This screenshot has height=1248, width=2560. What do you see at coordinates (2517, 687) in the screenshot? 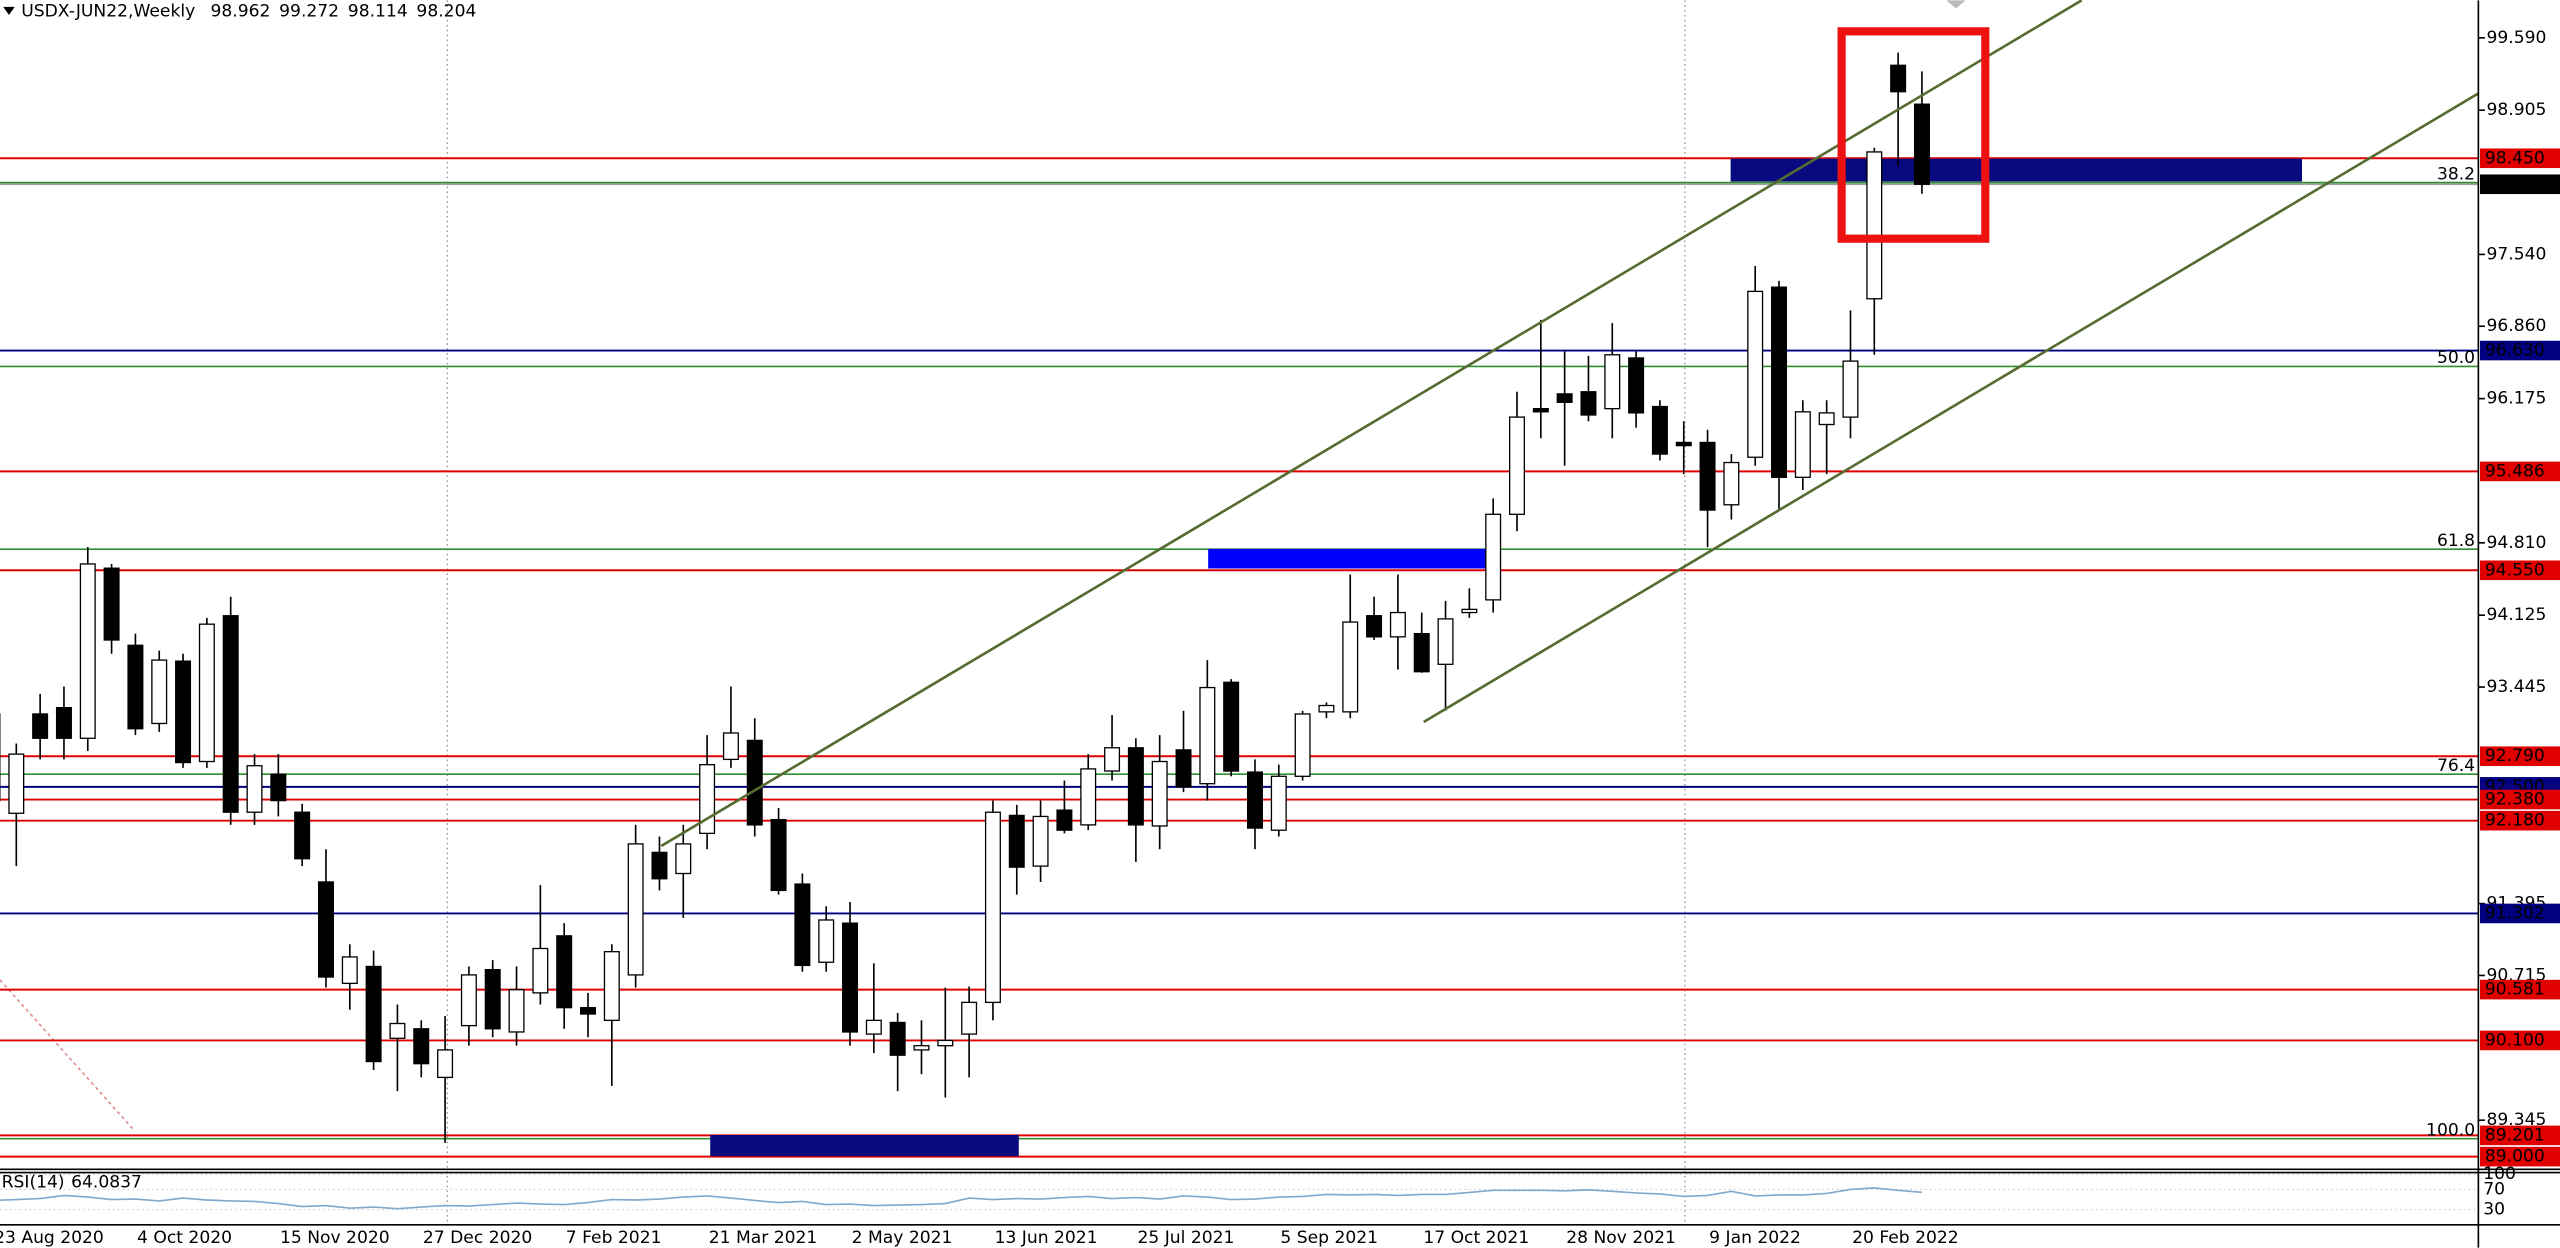
I see `y-tick-label: 93.445` at bounding box center [2517, 687].